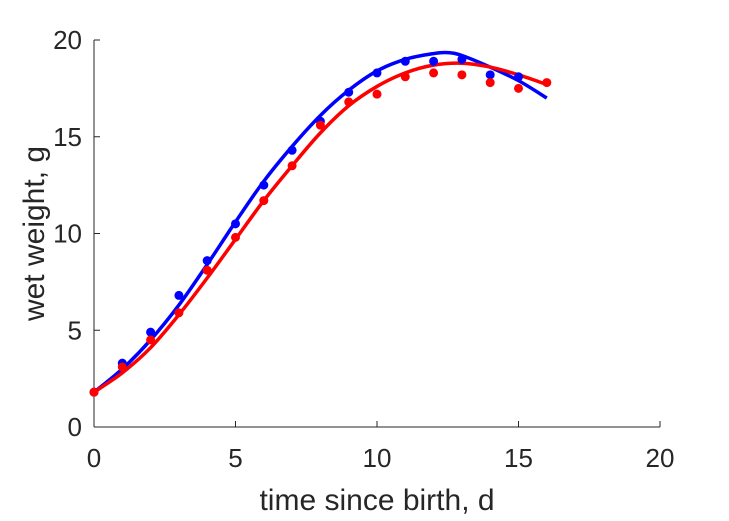  I want to click on x-tick-label: 0, so click(94, 458).